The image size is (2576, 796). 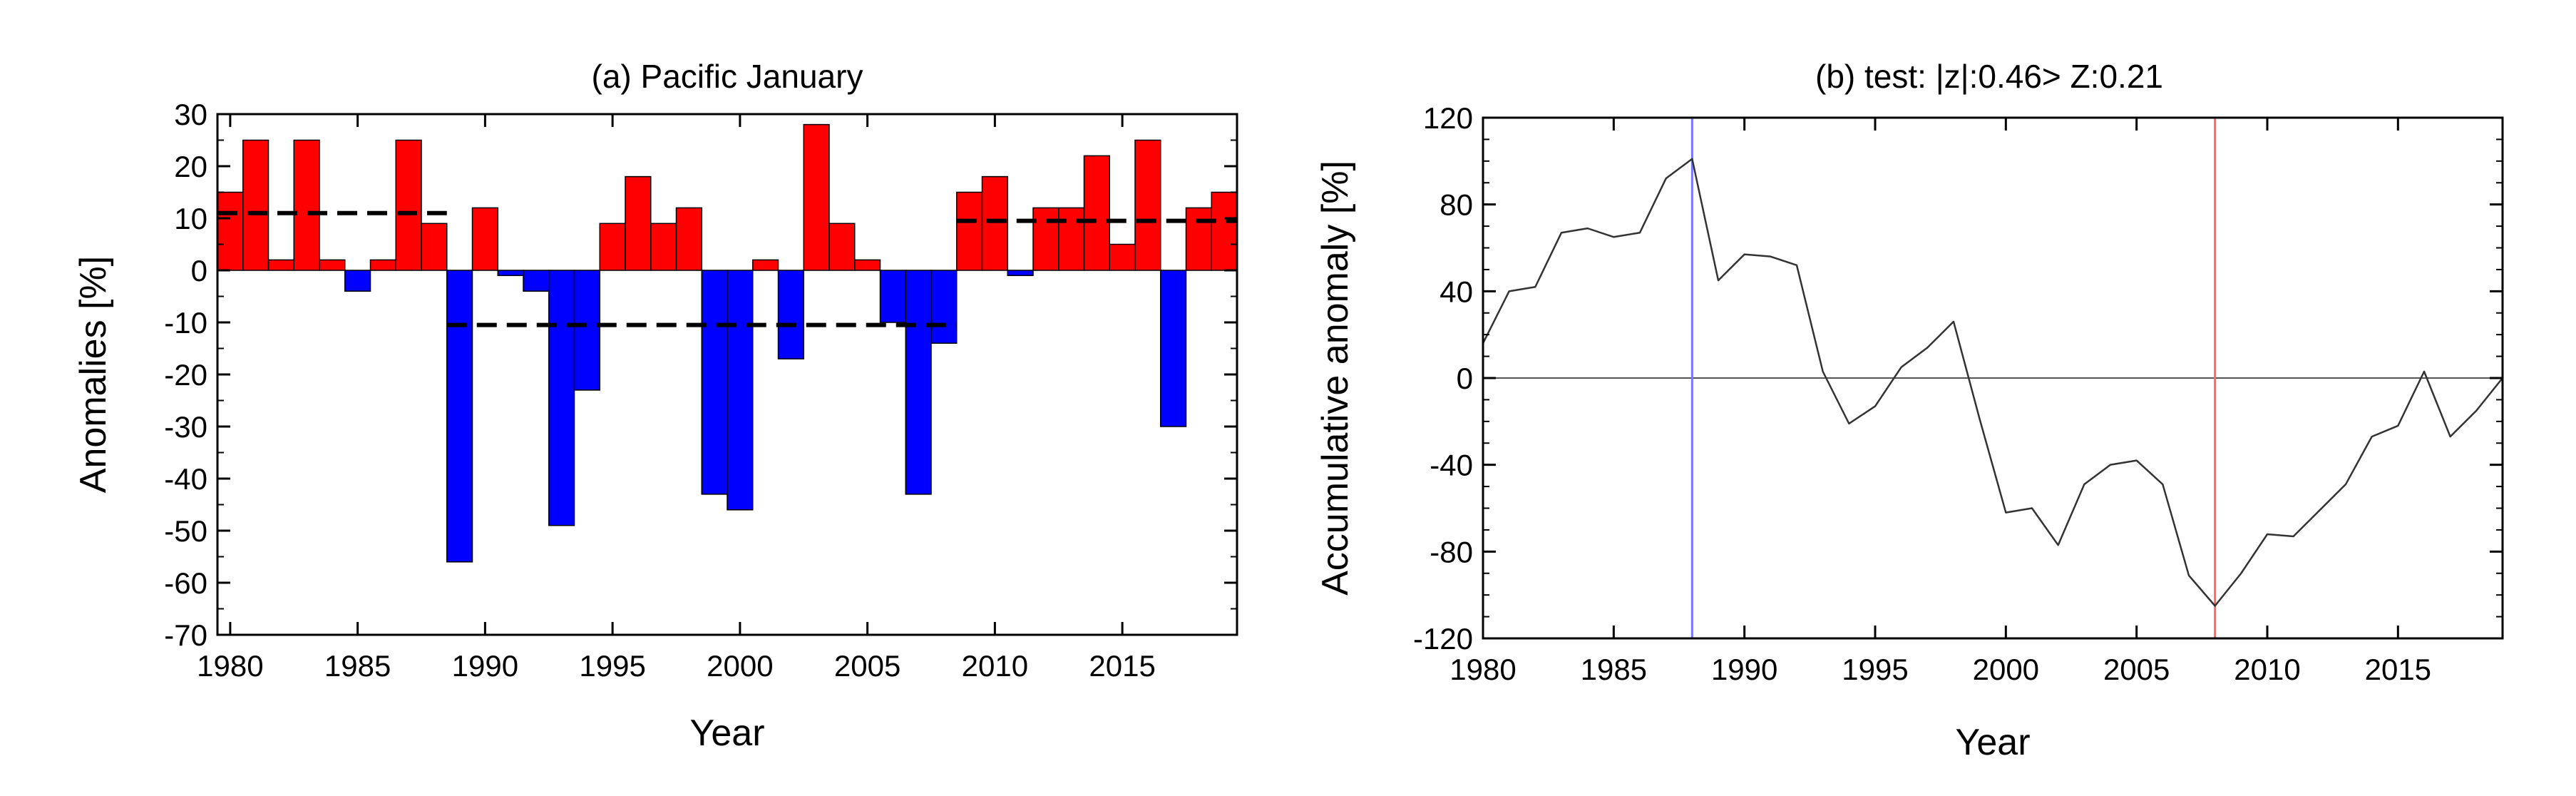 What do you see at coordinates (1448, 118) in the screenshot?
I see `y-tick-label: 120` at bounding box center [1448, 118].